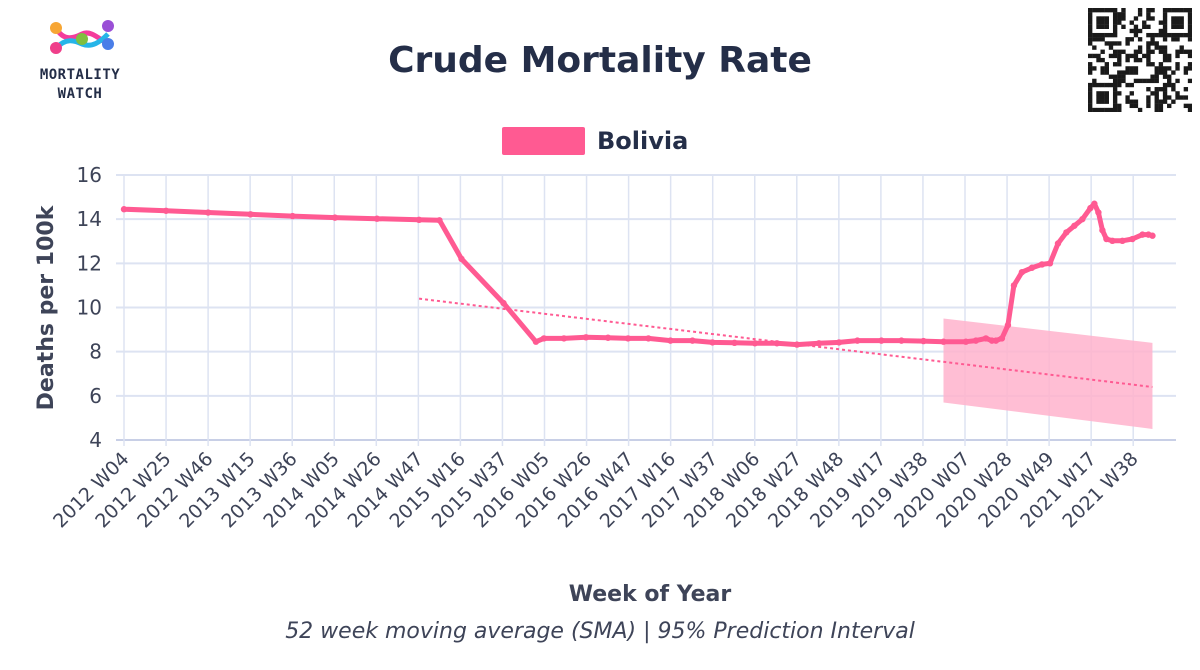  I want to click on prediction-interval-layer, so click(1048, 373).